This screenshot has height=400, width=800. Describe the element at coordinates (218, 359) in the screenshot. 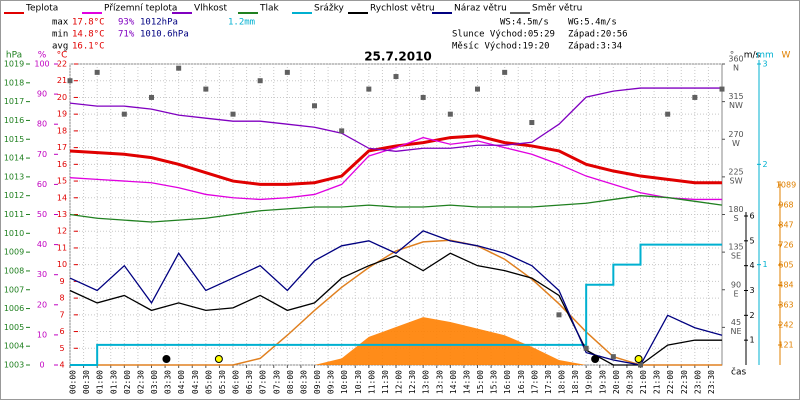

I see `event-dot` at that location.